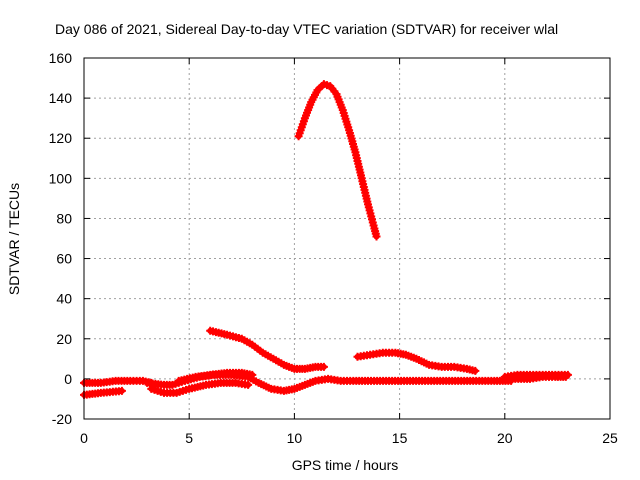  I want to click on x-tick-label: 10, so click(295, 438).